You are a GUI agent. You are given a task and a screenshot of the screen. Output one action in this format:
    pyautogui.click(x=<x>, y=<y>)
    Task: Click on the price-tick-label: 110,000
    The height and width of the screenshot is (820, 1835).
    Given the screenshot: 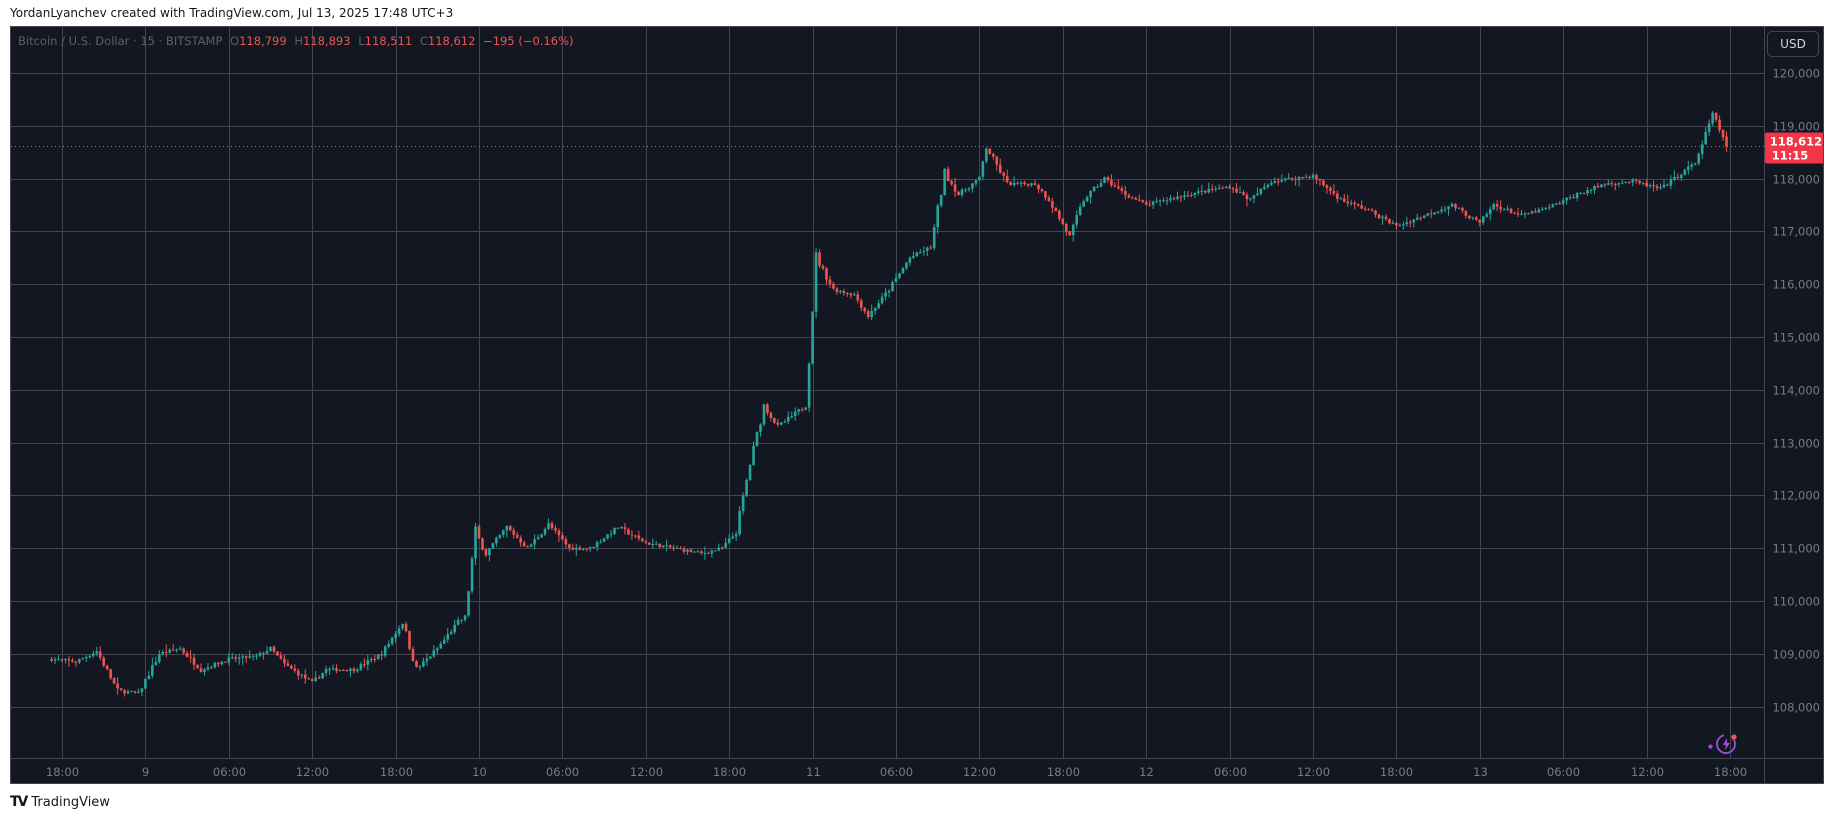 What is the action you would take?
    pyautogui.click(x=1796, y=602)
    